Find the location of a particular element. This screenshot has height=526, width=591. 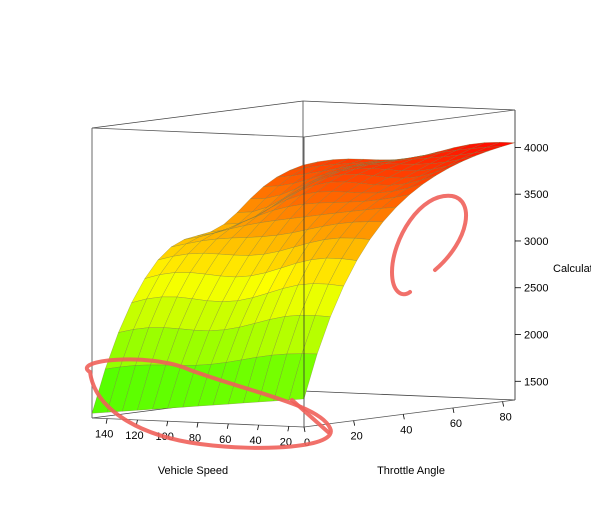

x-tick-label: 120 is located at coordinates (134, 436).